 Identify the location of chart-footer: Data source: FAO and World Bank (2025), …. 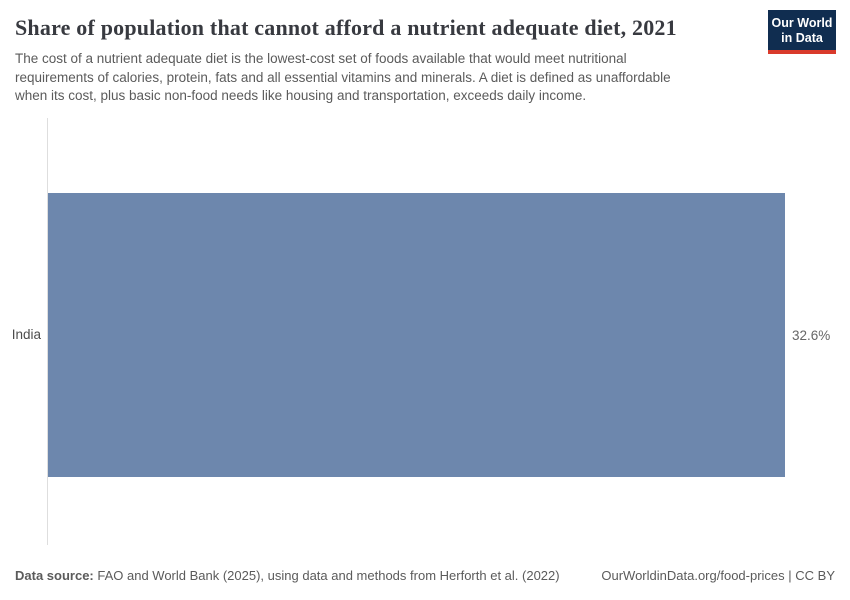
(425, 575).